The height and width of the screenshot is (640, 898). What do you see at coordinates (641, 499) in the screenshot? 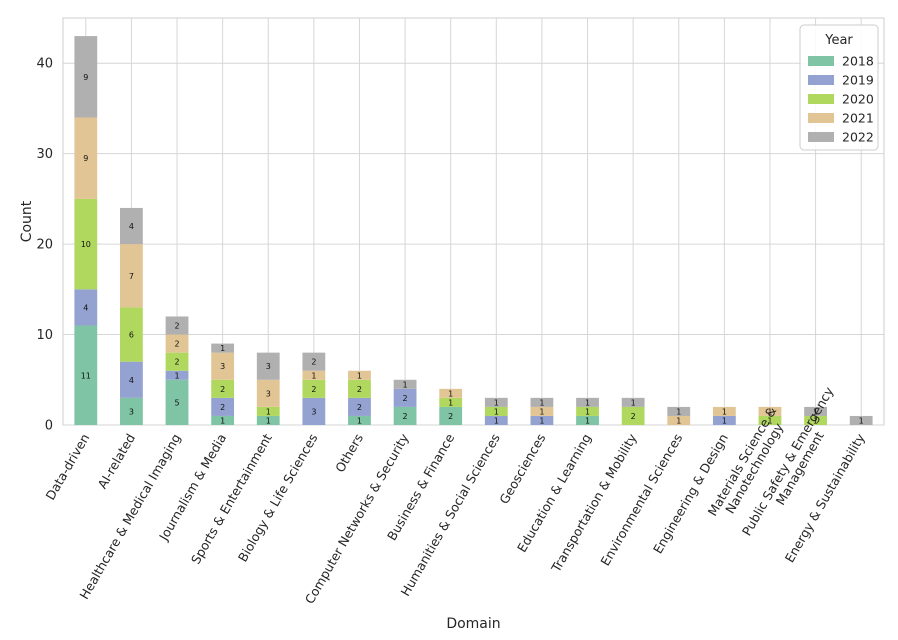
I see `x-tick-label: Environmental Sciences` at bounding box center [641, 499].